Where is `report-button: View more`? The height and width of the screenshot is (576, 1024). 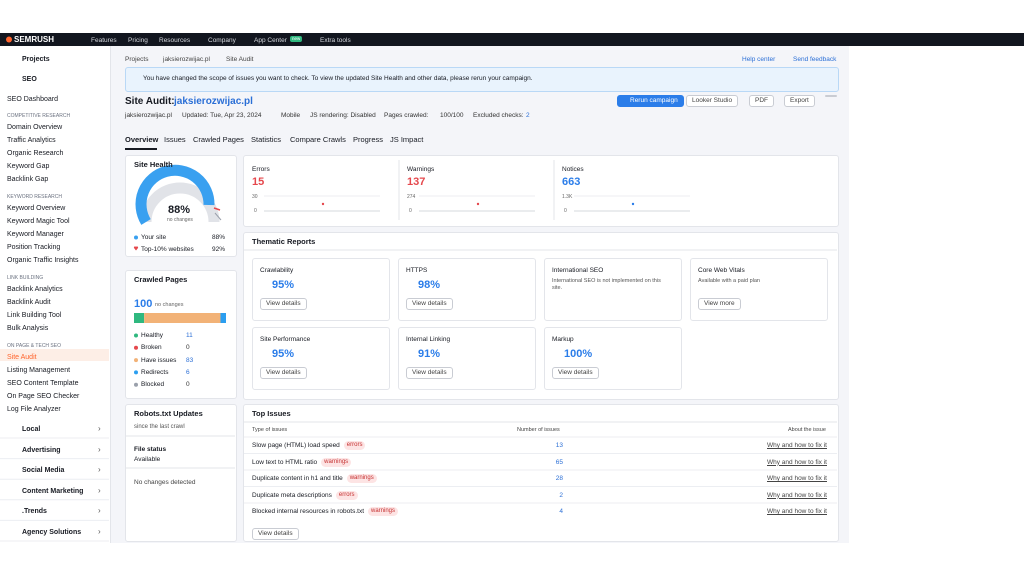 report-button: View more is located at coordinates (719, 304).